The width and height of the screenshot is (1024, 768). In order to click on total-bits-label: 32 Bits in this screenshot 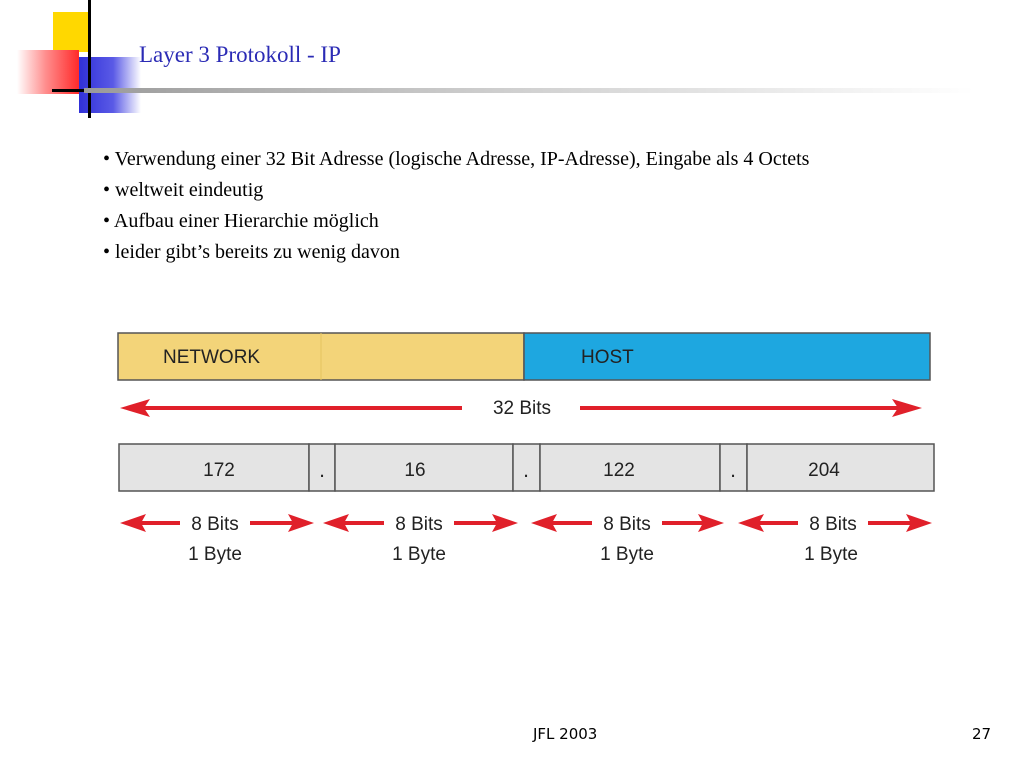, I will do `click(522, 408)`.